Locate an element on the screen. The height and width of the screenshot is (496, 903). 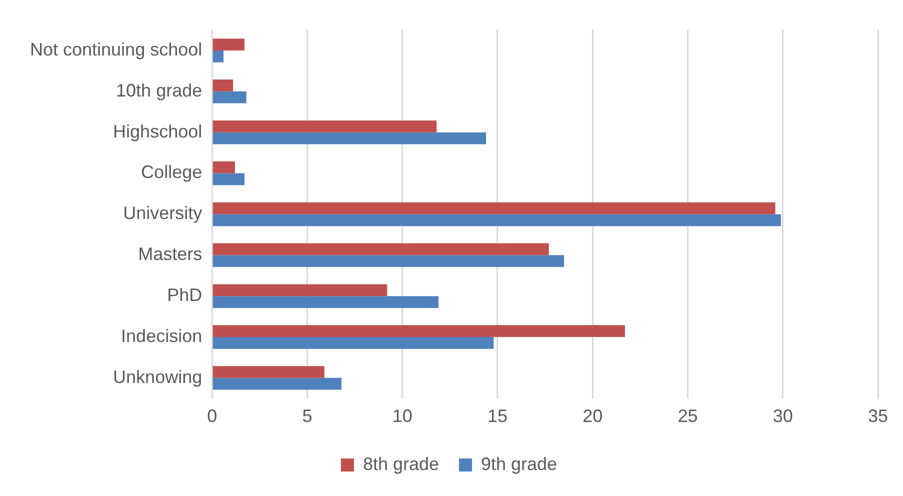
x-tick-label: 15 is located at coordinates (497, 416).